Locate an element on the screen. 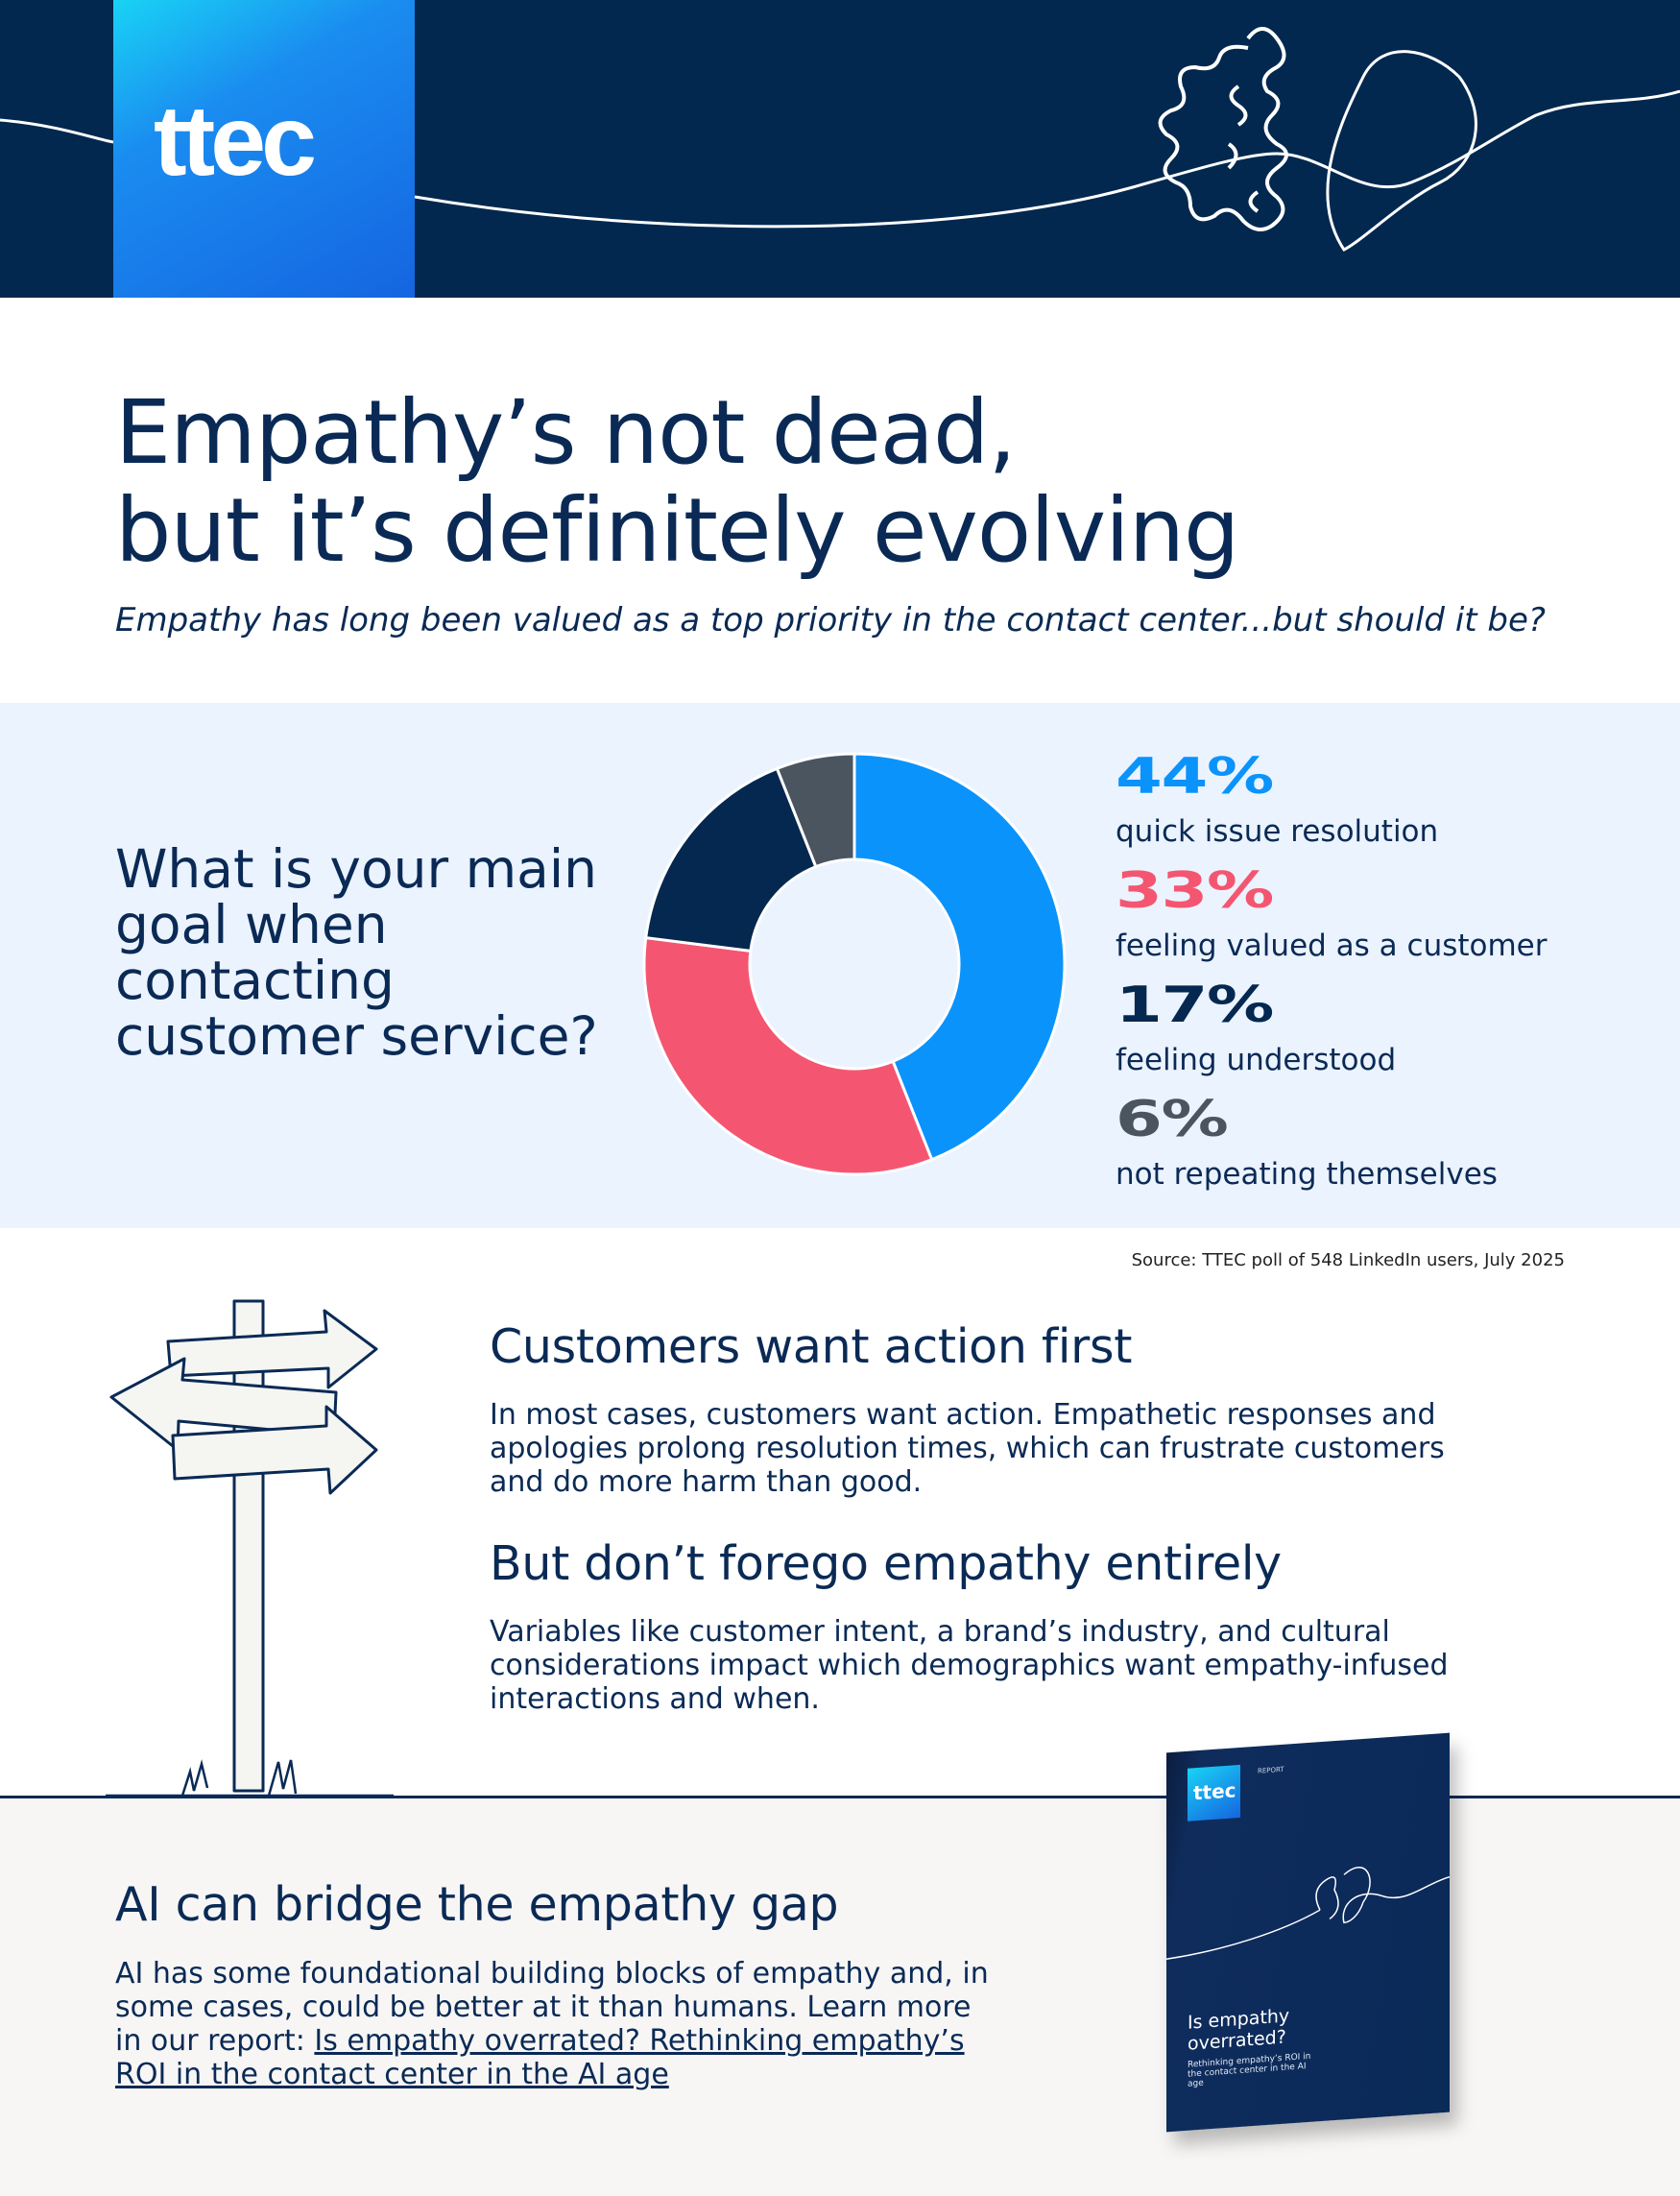 This screenshot has width=1680, height=2196. section-heading-ai: AI can bridge the empathy gap is located at coordinates (477, 1905).